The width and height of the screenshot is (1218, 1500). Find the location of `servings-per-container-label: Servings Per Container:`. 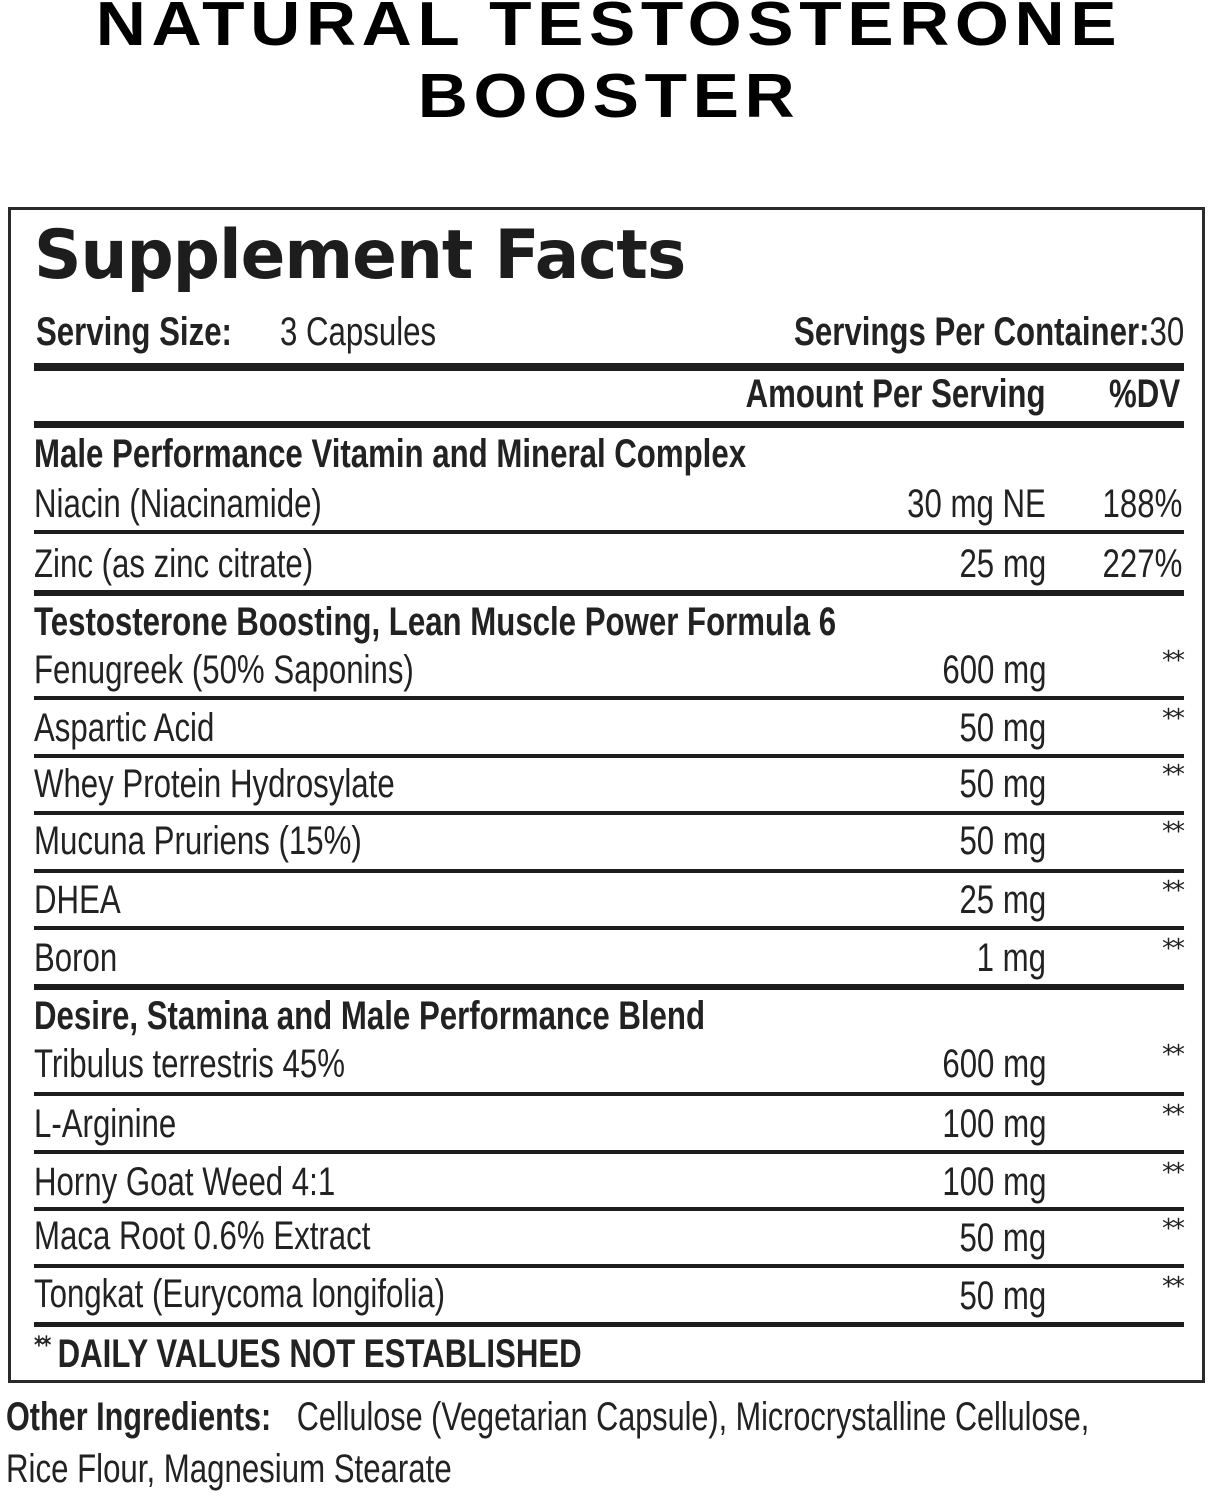

servings-per-container-label: Servings Per Container: is located at coordinates (971, 332).